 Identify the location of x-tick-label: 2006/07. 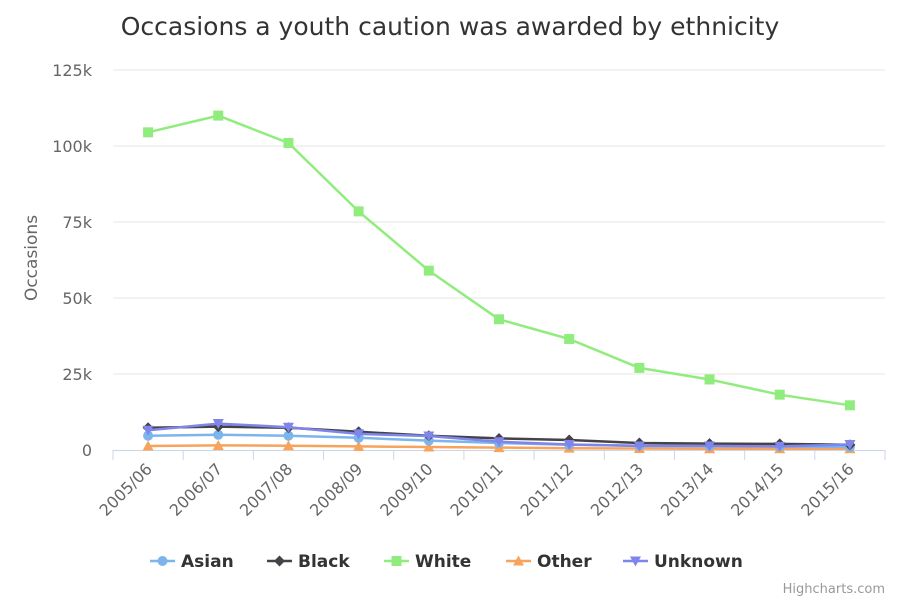
(196, 489).